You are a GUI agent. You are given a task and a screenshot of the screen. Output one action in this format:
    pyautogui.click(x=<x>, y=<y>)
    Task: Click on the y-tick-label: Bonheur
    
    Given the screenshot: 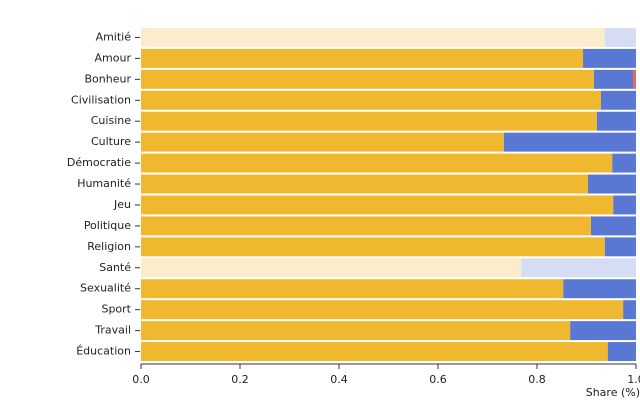 What is the action you would take?
    pyautogui.click(x=108, y=78)
    